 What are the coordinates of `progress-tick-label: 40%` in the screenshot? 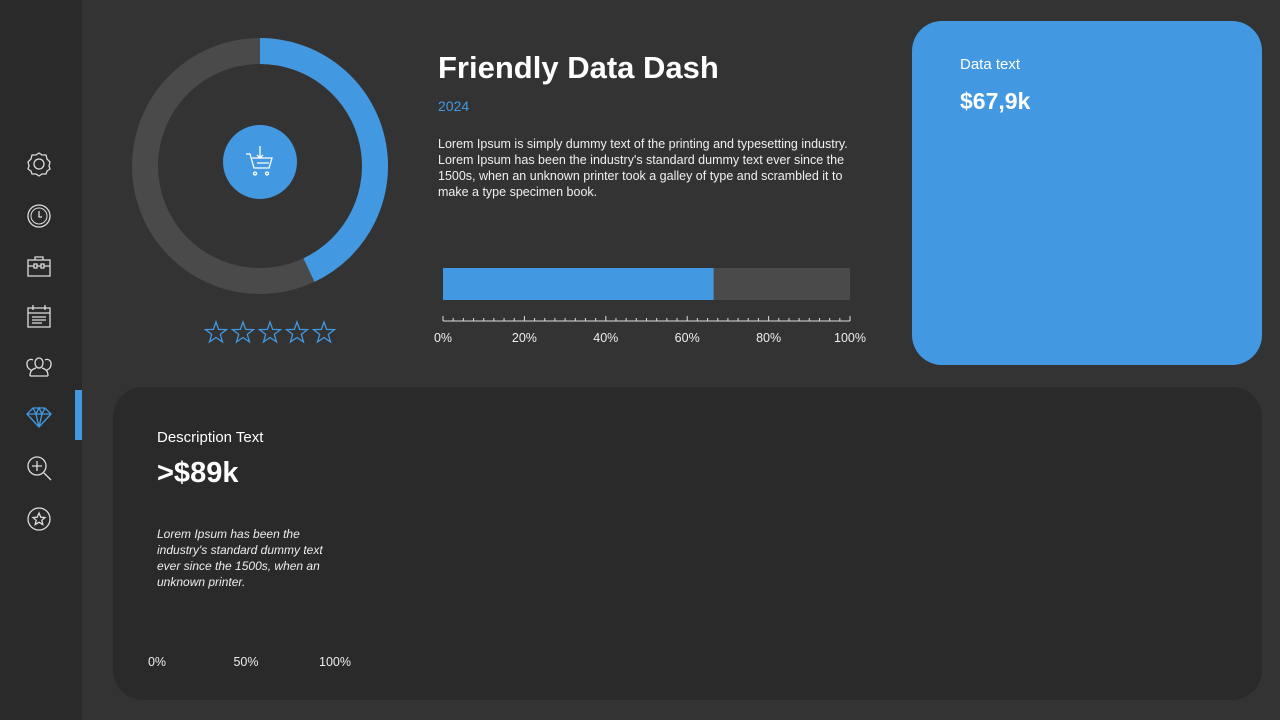 It's located at (606, 338).